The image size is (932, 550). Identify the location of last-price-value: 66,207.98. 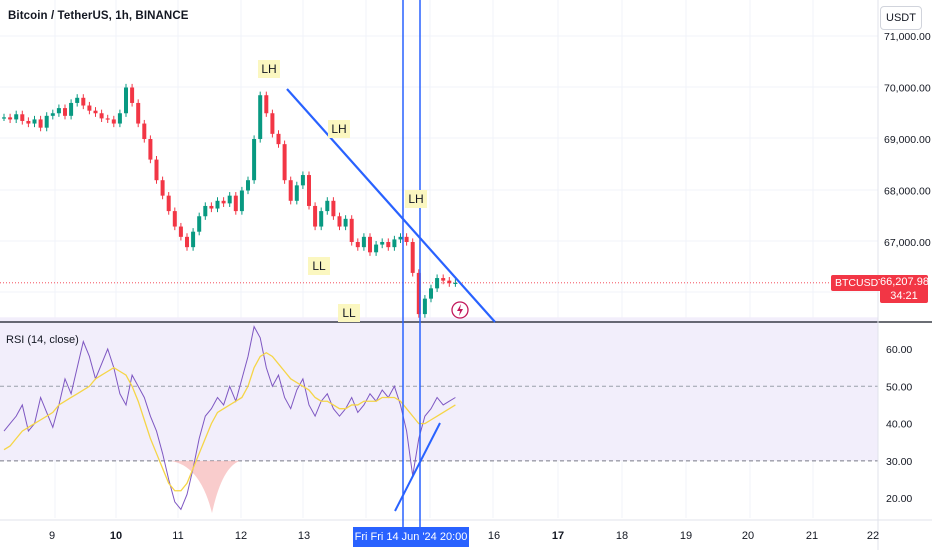
(904, 282).